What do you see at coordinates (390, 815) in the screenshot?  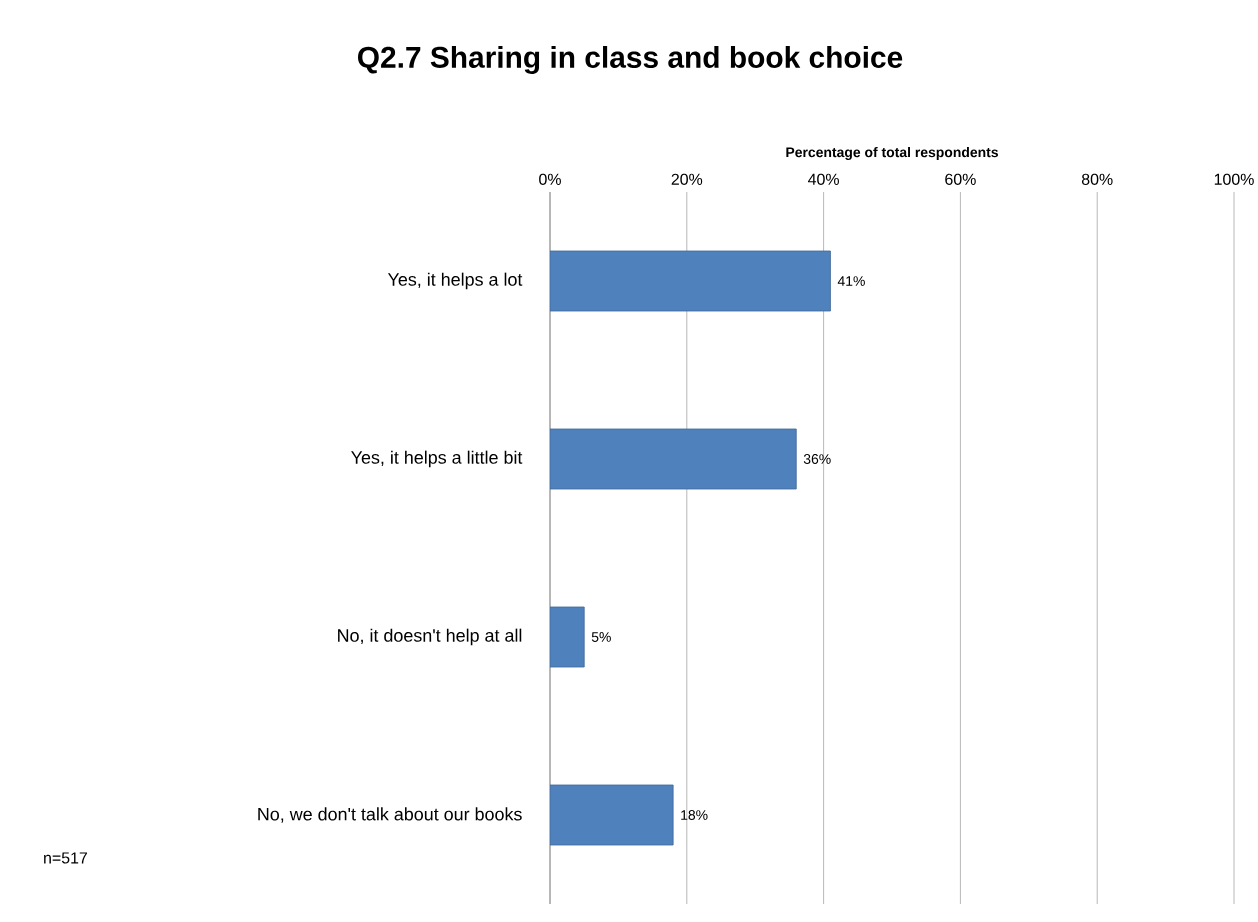 I see `y-tick-label: No, we don't talk about our books` at bounding box center [390, 815].